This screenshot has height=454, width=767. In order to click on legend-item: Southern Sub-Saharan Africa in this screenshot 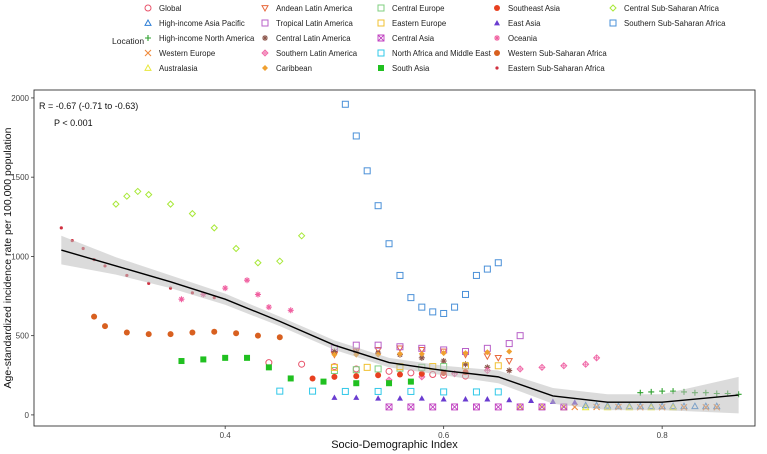, I will do `click(667, 23)`.